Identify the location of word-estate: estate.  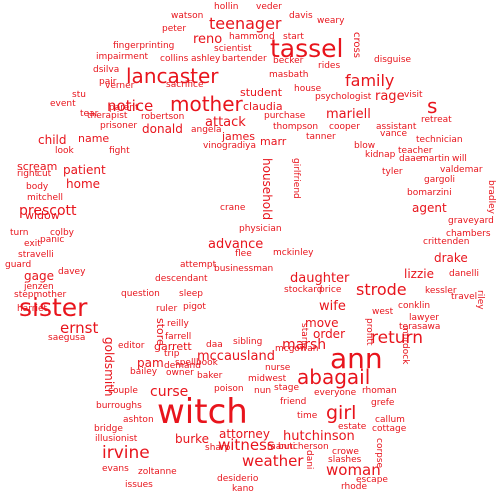
(352, 427).